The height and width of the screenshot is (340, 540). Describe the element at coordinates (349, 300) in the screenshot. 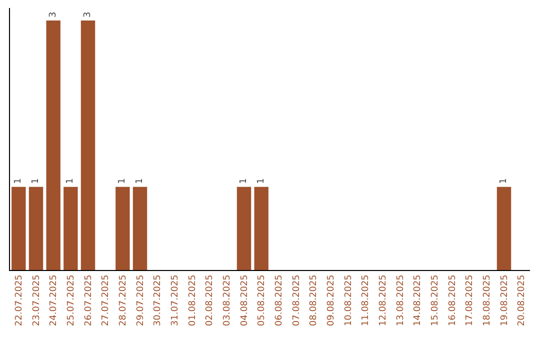

I see `x-tick-label: 10.08.2025` at that location.